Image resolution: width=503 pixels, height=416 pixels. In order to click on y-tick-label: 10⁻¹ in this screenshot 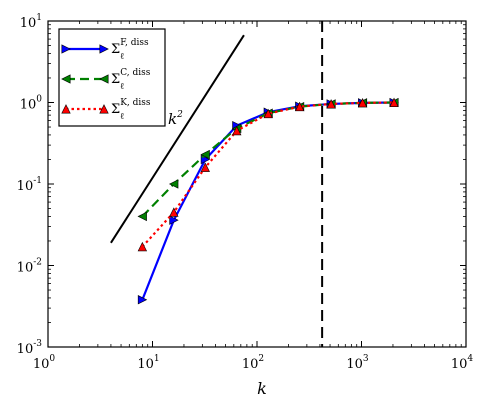, I will do `click(29, 185)`.